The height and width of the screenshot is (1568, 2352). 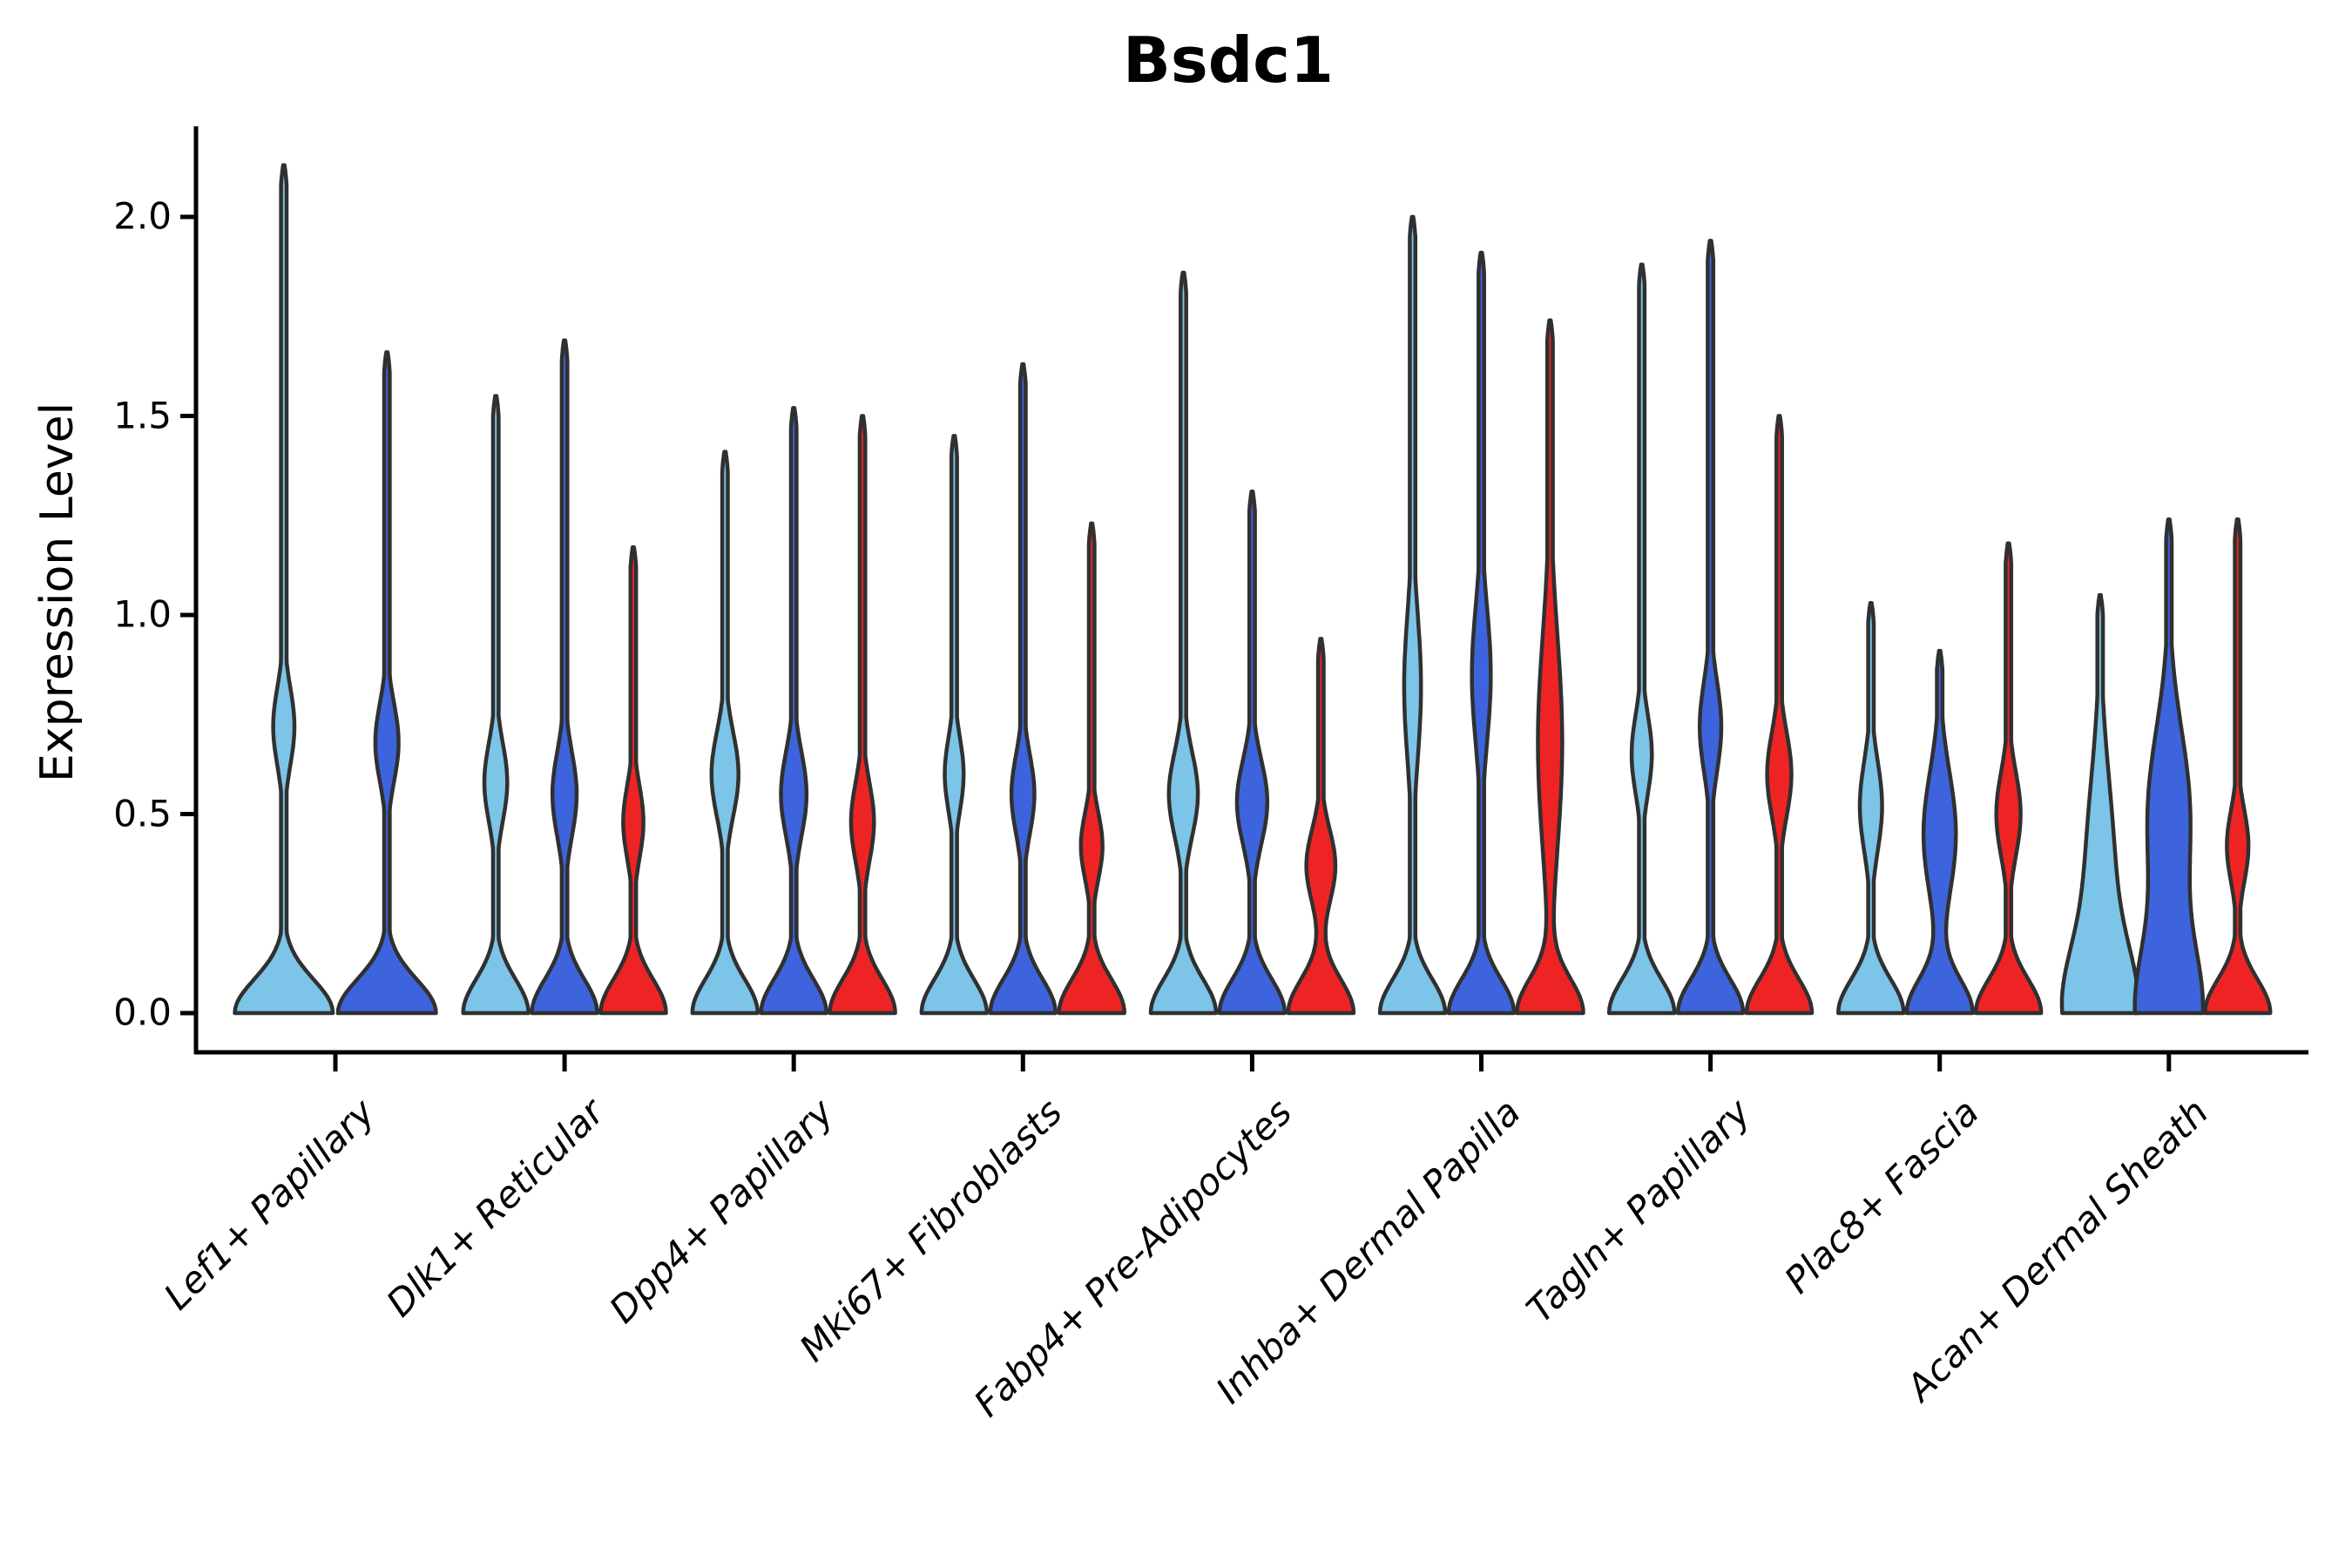 What do you see at coordinates (1710, 628) in the screenshot?
I see `violin-6-dark-blue` at bounding box center [1710, 628].